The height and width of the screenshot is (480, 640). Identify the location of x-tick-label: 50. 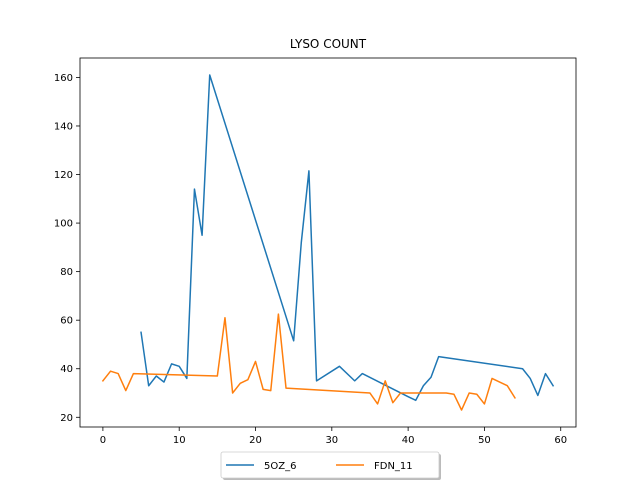
(484, 440).